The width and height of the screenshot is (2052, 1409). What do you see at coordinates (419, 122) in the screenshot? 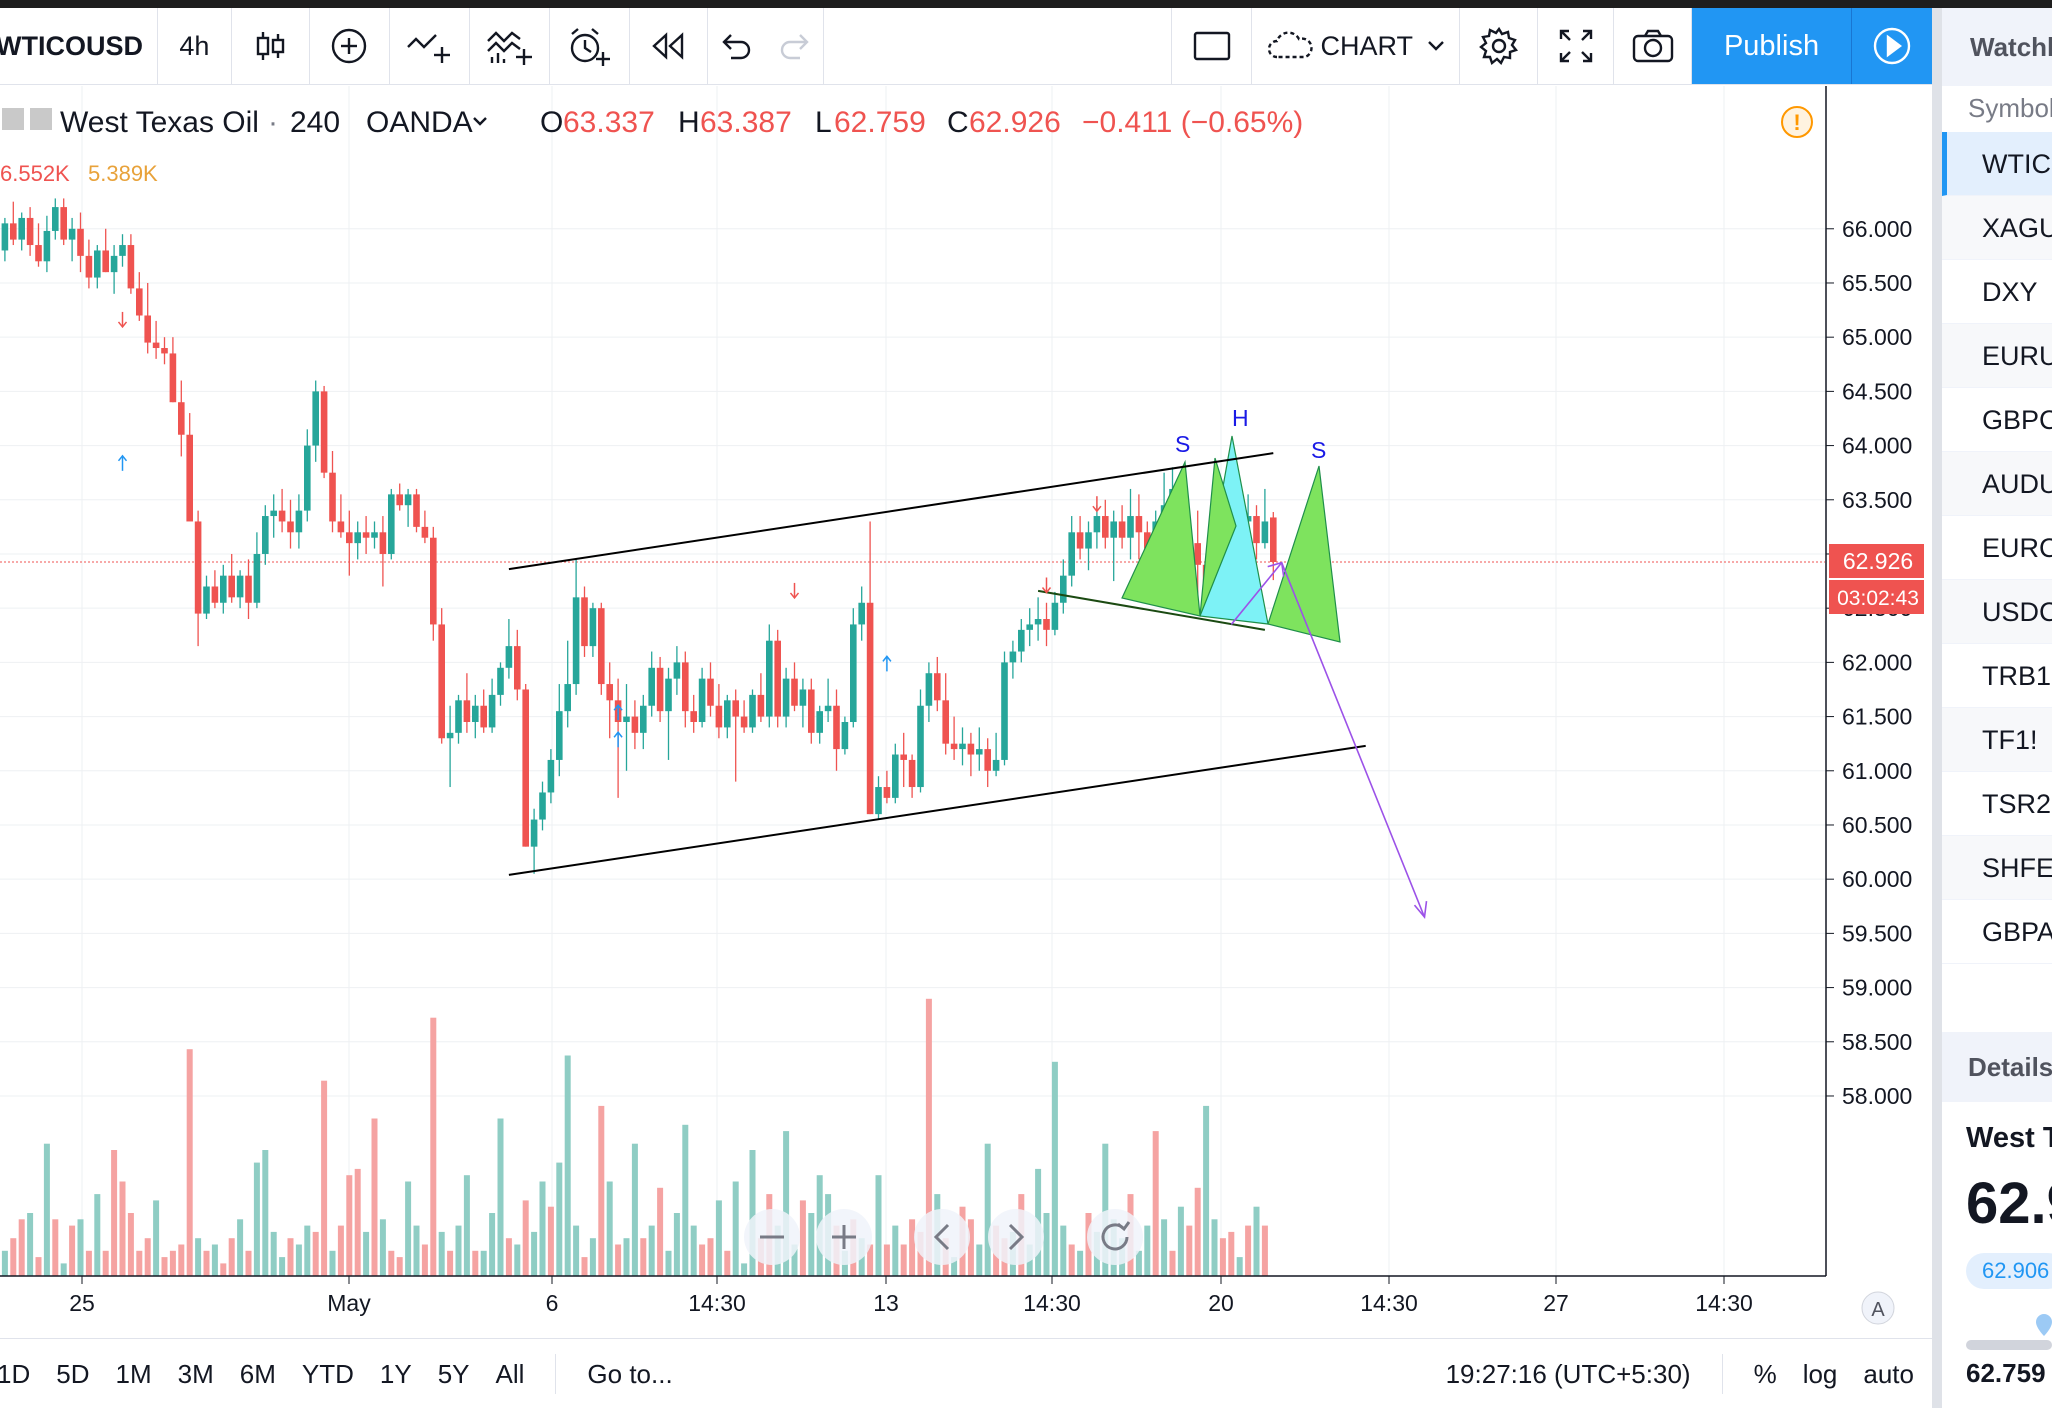
I see `legend-exchange: OANDA` at bounding box center [419, 122].